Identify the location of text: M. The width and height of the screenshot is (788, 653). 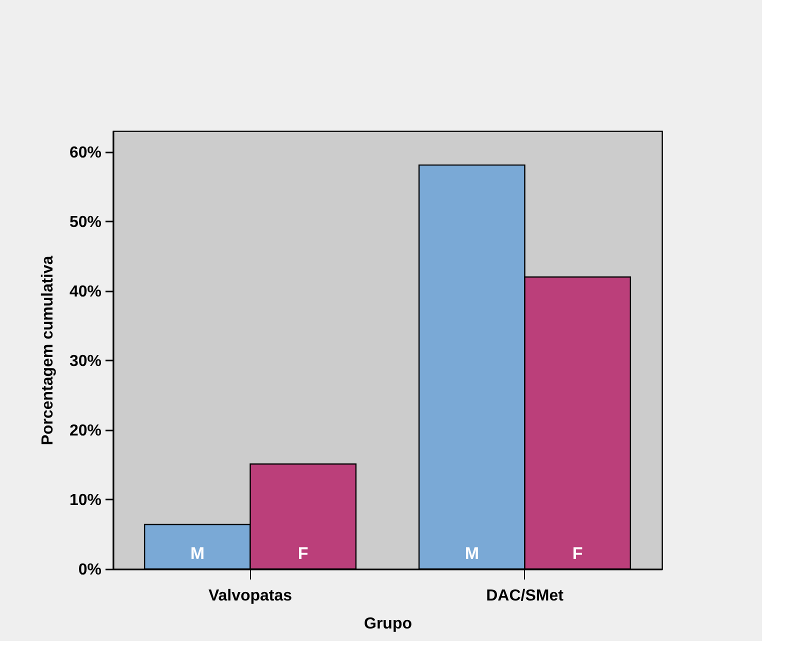
(471, 553).